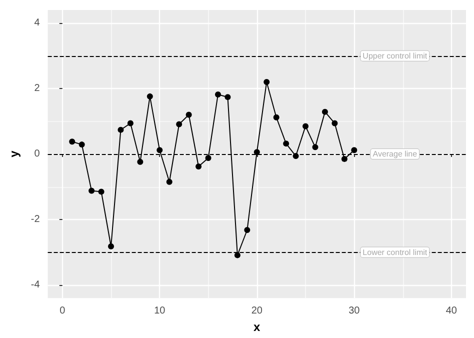 The width and height of the screenshot is (474, 338). Describe the element at coordinates (37, 88) in the screenshot. I see `y-tick-label: 2` at that location.